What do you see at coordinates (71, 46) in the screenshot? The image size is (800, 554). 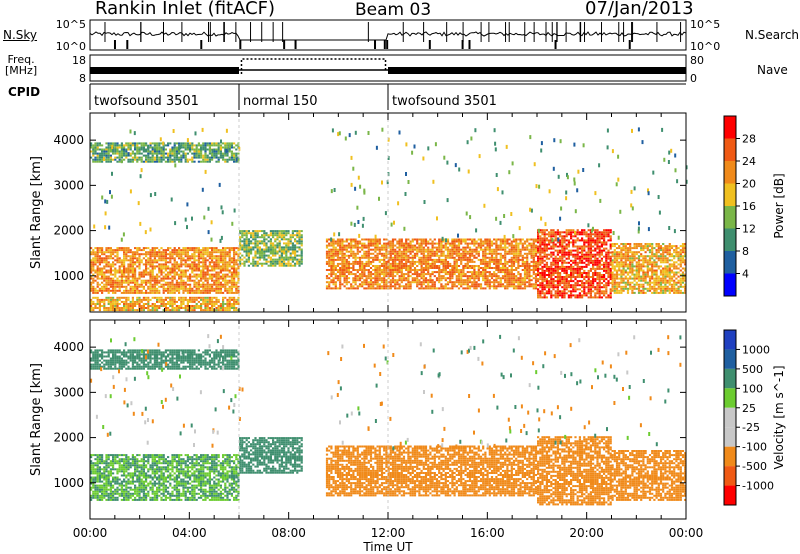 I see `nsky-tick-low: 10^0` at bounding box center [71, 46].